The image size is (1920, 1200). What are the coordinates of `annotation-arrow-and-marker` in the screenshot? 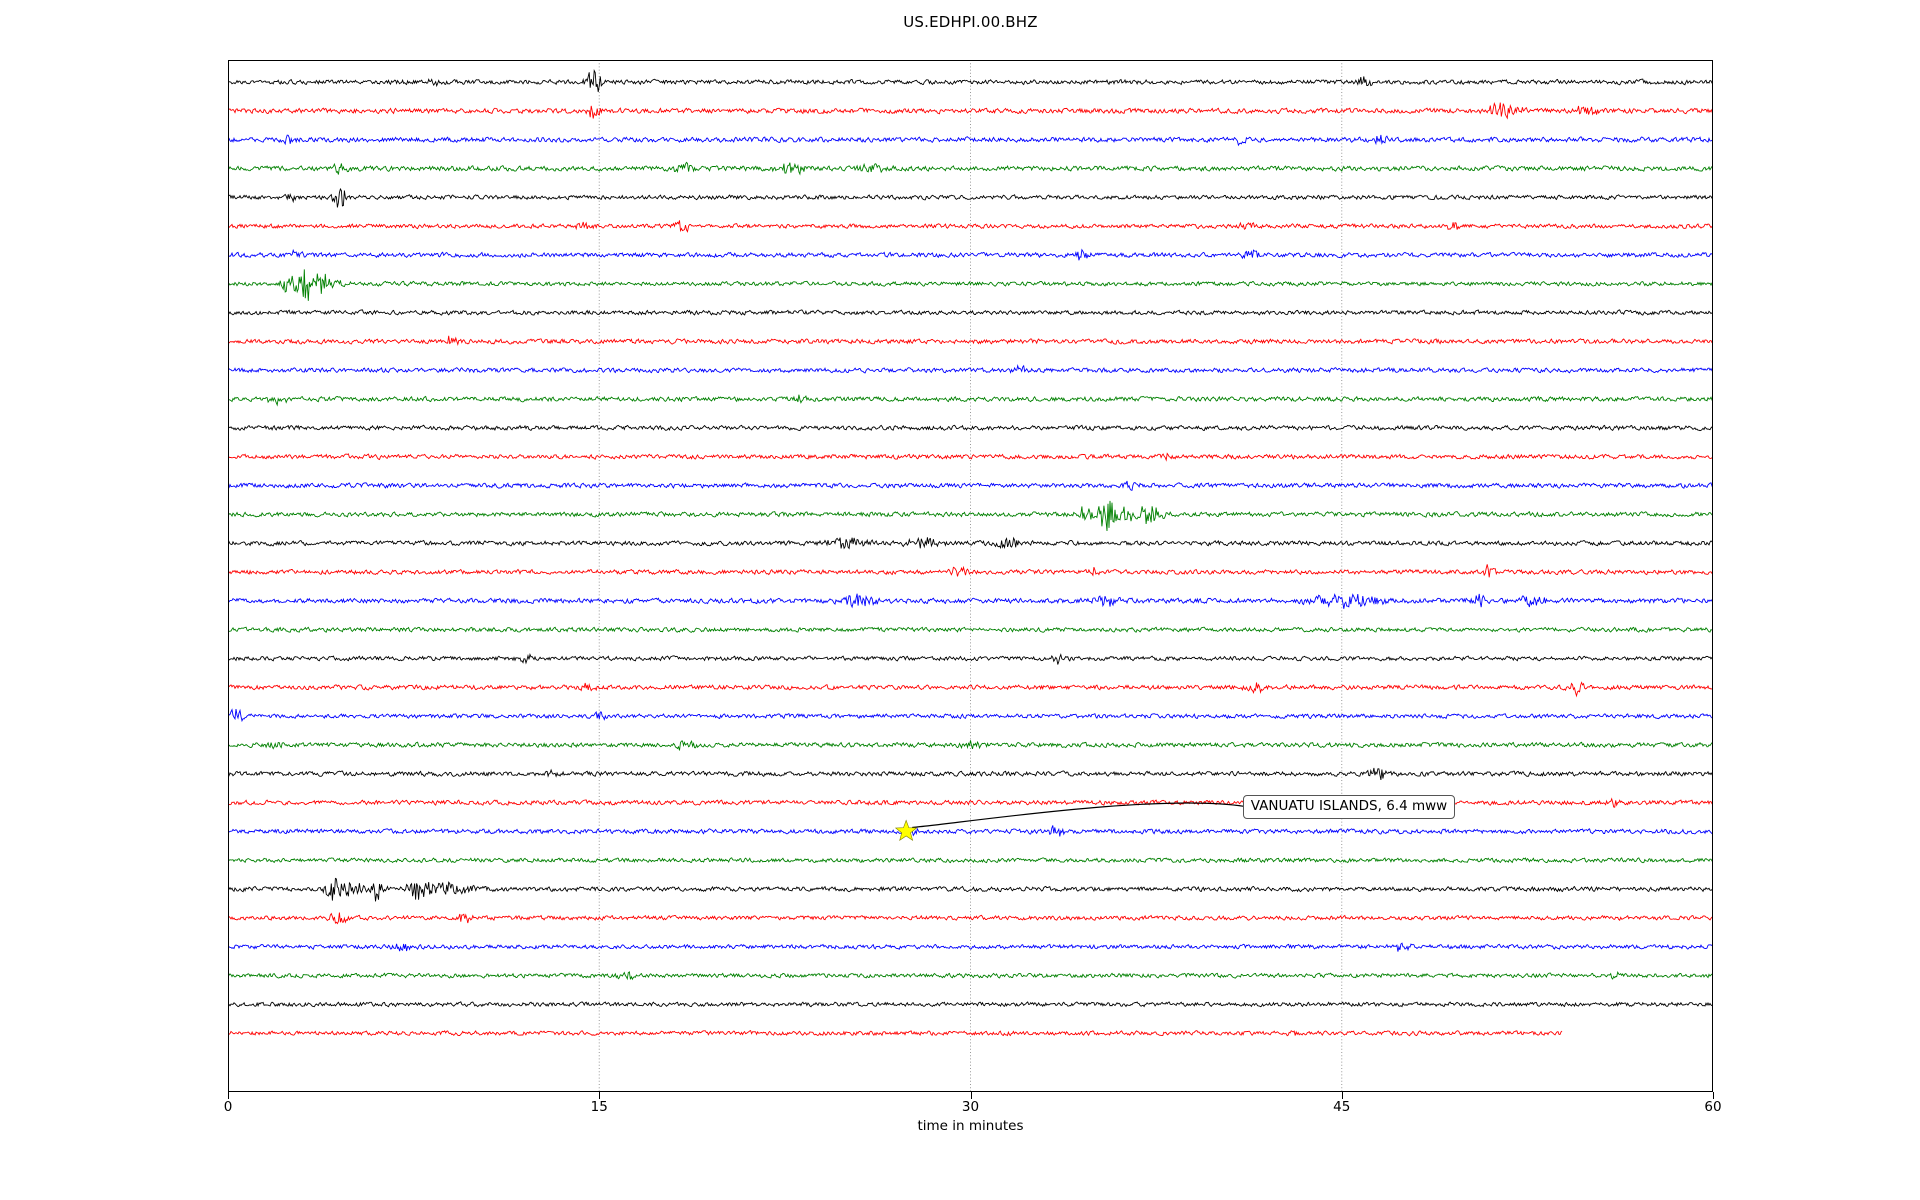 It's located at (1069, 822).